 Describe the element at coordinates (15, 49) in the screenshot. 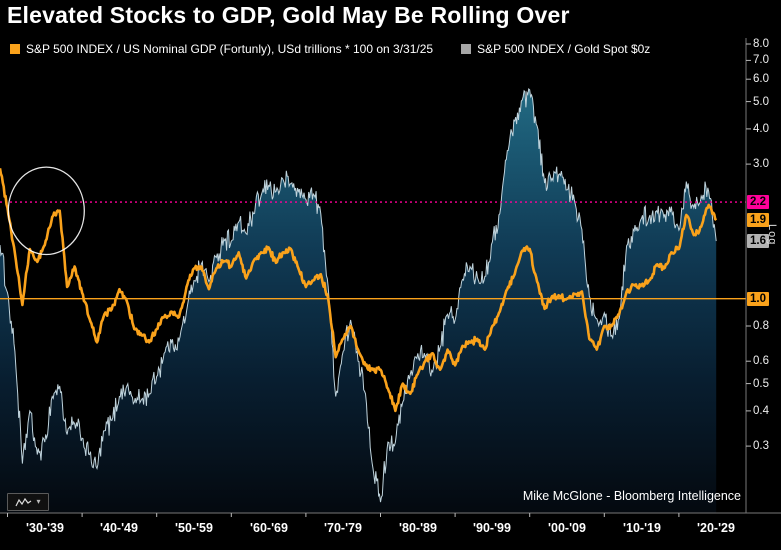

I see `orange-series-swatch-icon` at that location.